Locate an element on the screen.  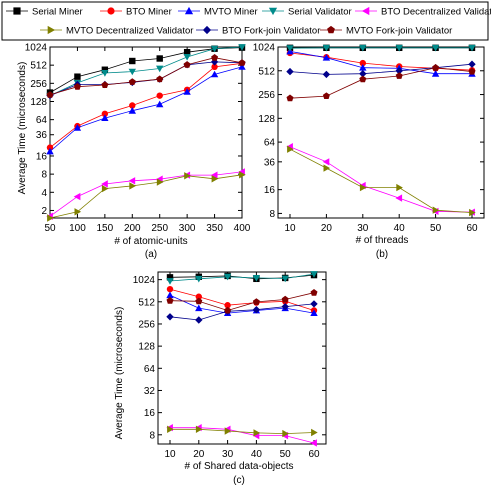
panel-a-xlabel: # of atomic-units is located at coordinates (150, 241).